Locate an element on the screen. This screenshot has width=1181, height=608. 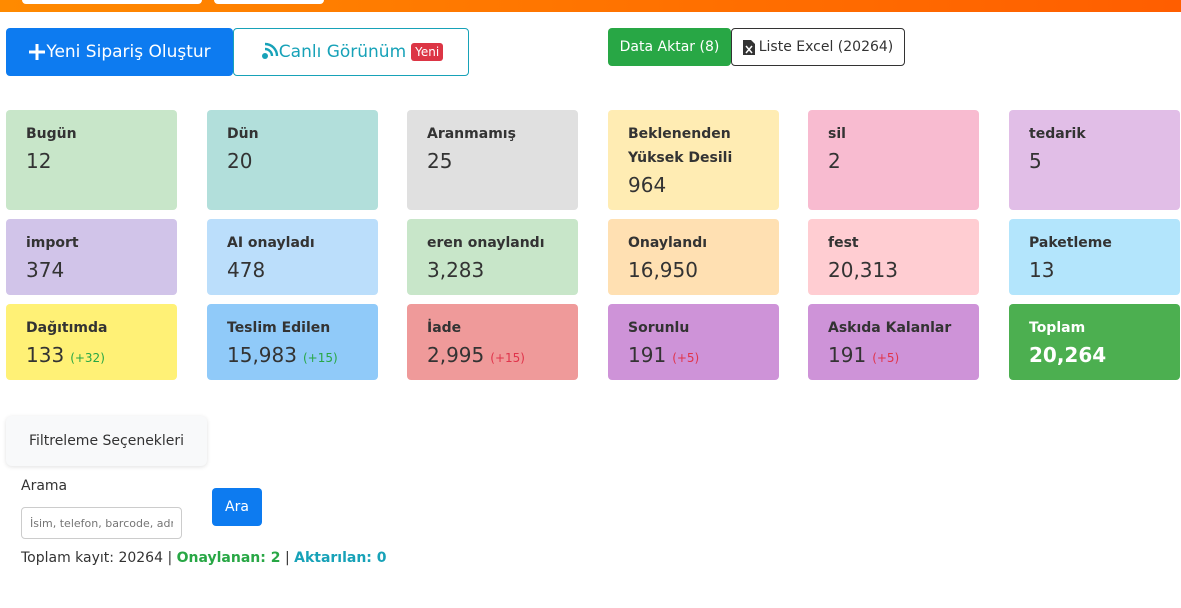
card-number: 20 is located at coordinates (240, 161).